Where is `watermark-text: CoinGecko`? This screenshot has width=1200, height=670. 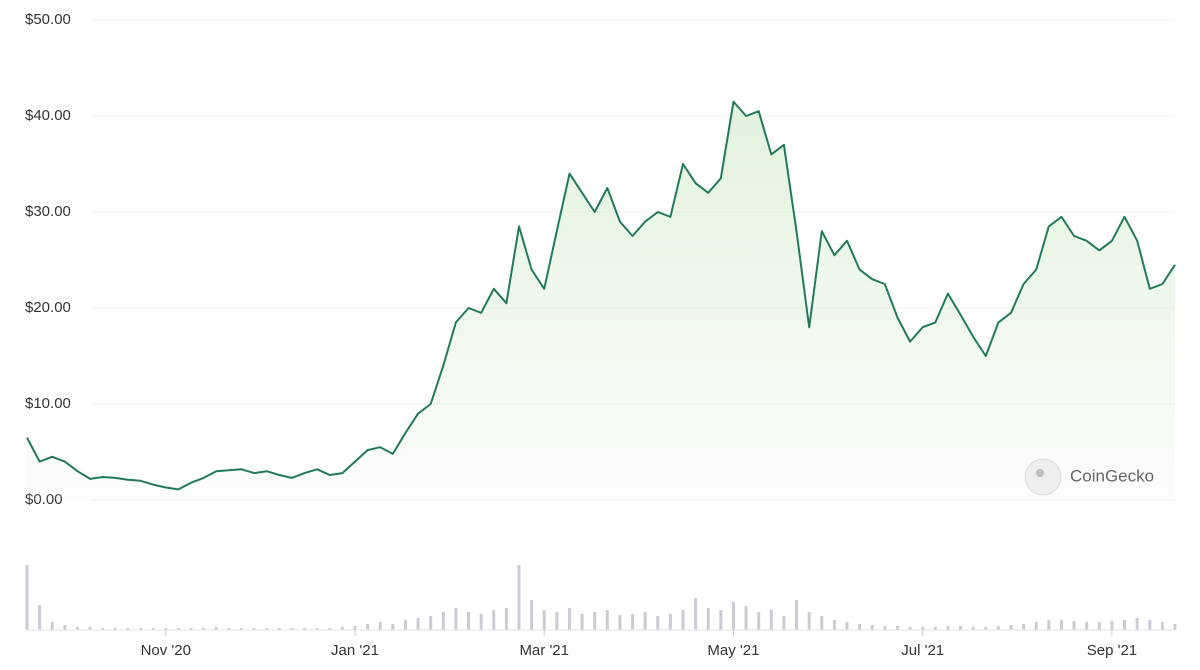 watermark-text: CoinGecko is located at coordinates (1112, 475).